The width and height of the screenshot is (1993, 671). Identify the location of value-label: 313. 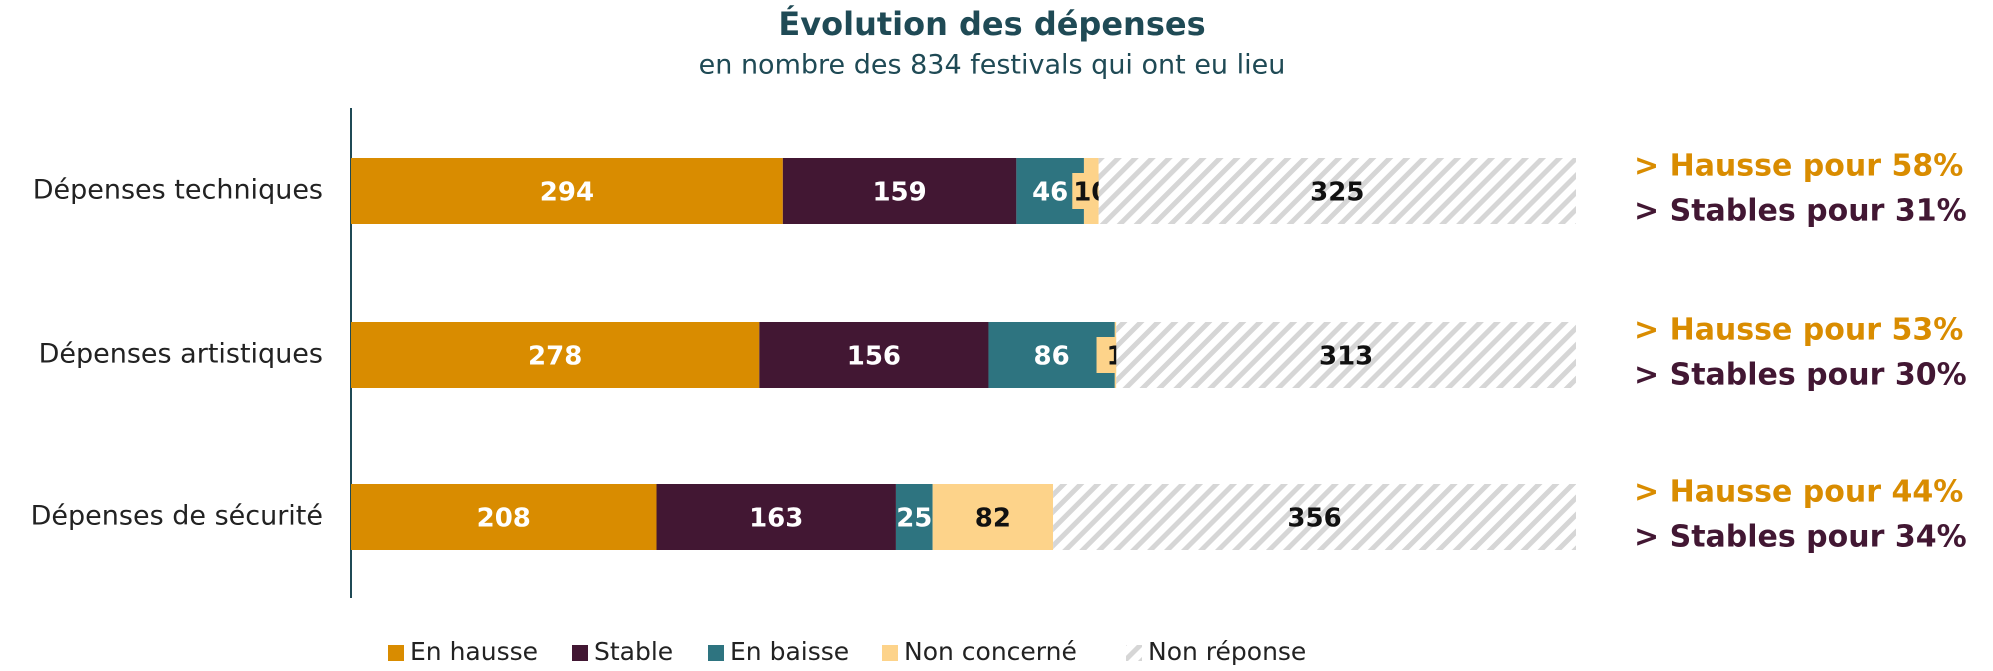
(1346, 357).